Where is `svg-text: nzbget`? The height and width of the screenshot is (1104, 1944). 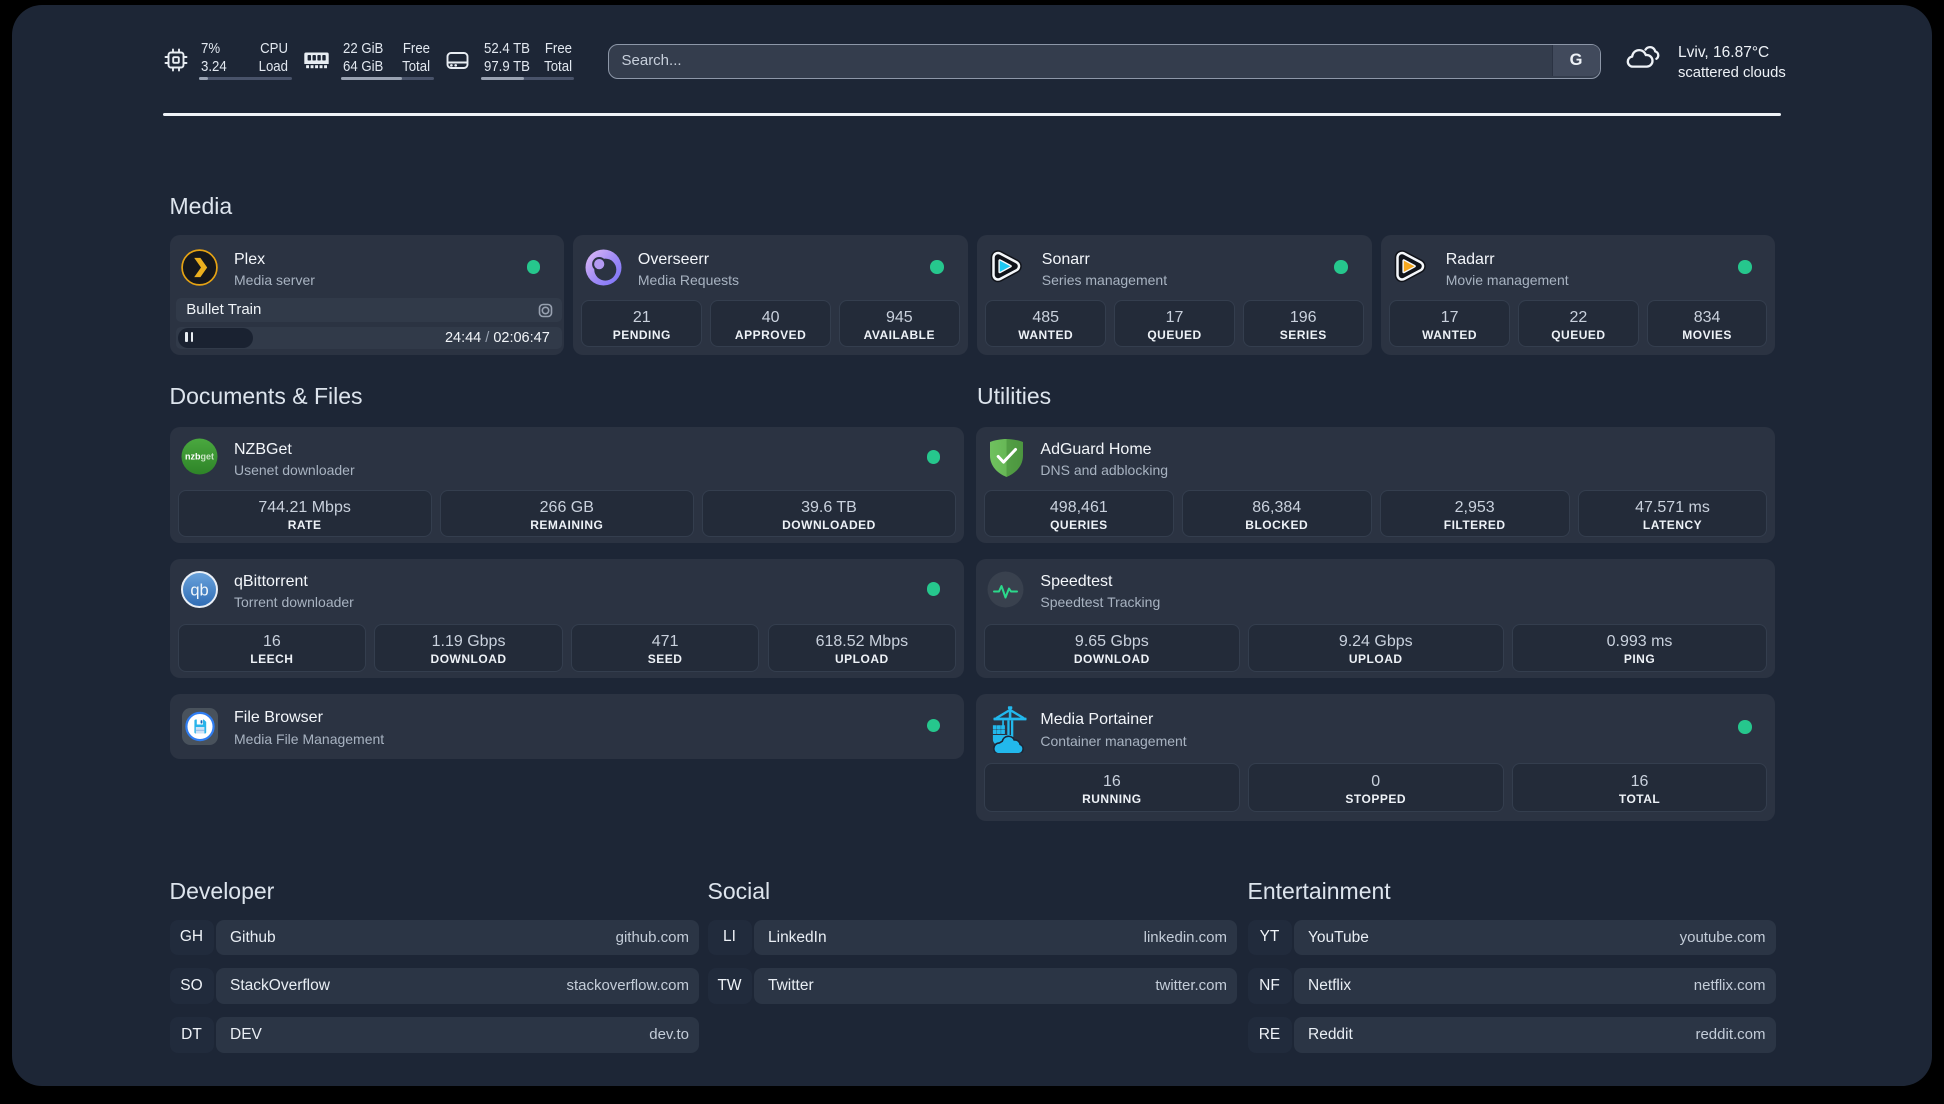 svg-text: nzbget is located at coordinates (199, 456).